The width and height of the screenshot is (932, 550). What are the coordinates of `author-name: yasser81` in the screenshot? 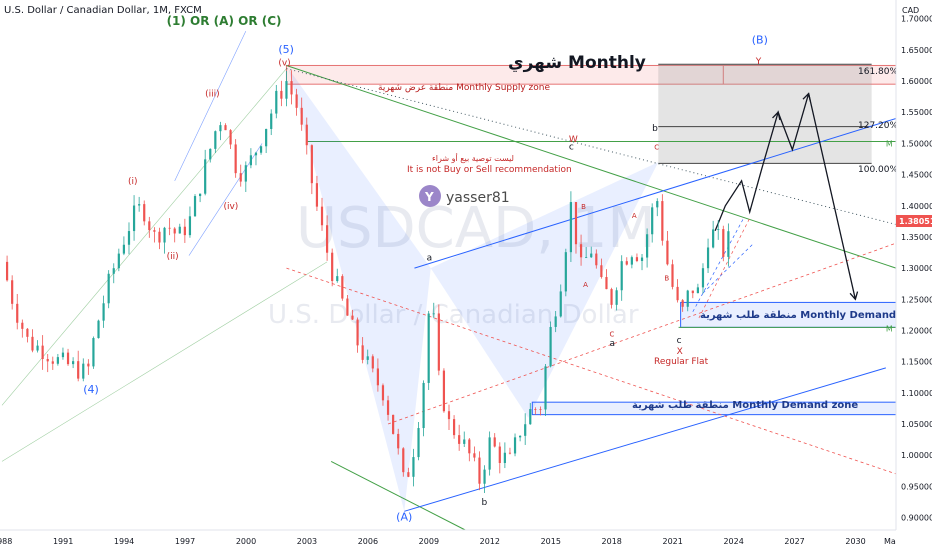 It's located at (478, 198).